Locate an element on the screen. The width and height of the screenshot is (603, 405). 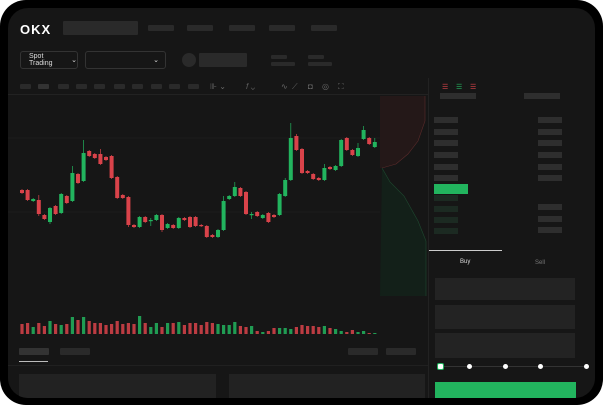
orderbook-asks-icon: ☰ is located at coordinates (473, 87).